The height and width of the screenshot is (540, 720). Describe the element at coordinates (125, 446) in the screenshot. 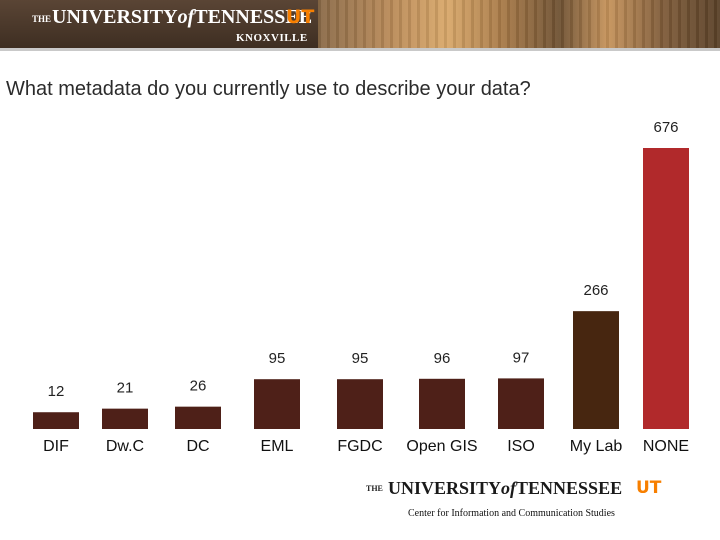

I see `category-label: Dw.C` at that location.